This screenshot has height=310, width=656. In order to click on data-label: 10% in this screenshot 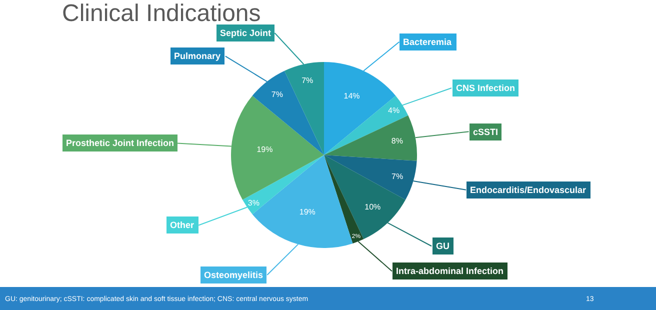, I will do `click(372, 207)`.